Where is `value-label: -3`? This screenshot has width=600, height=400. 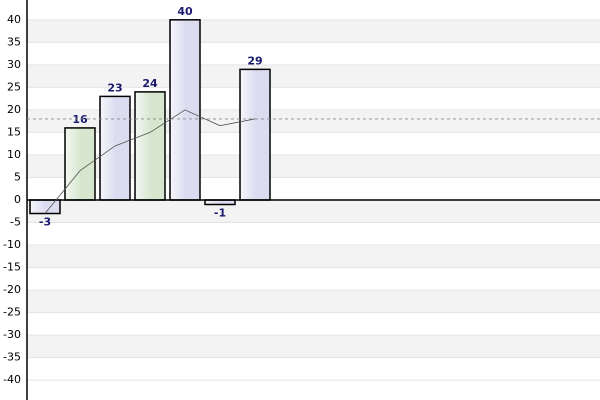
value-label: -3 is located at coordinates (45, 222).